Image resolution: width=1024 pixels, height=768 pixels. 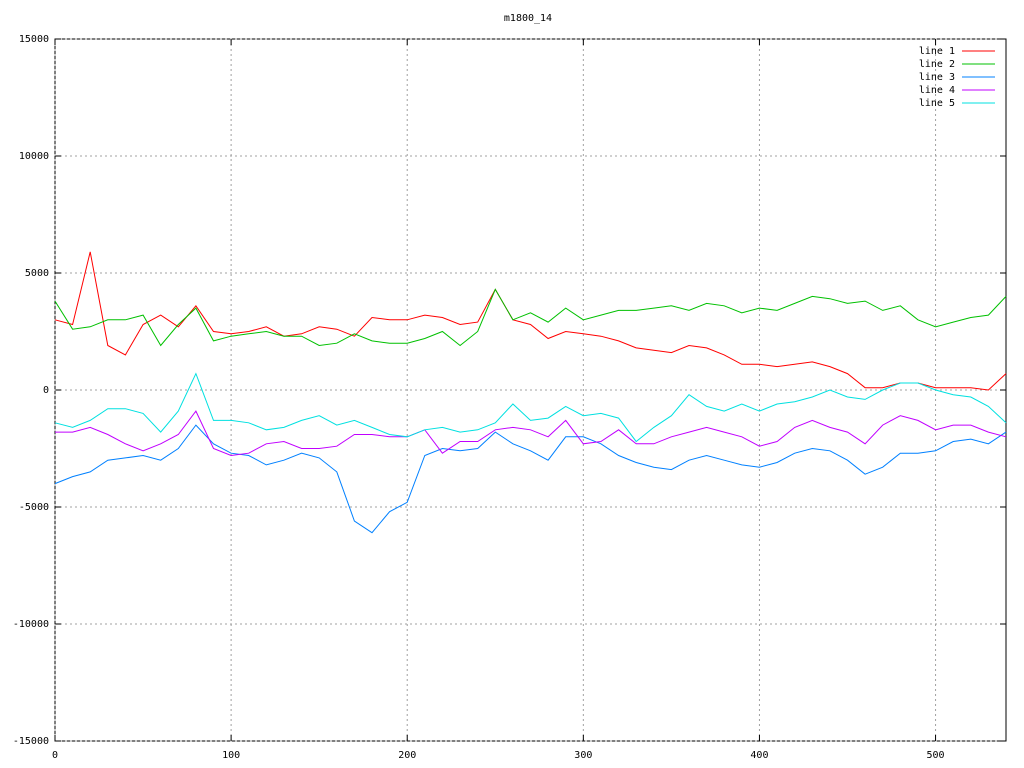 I want to click on y-tick-label: 10000, so click(x=34, y=156).